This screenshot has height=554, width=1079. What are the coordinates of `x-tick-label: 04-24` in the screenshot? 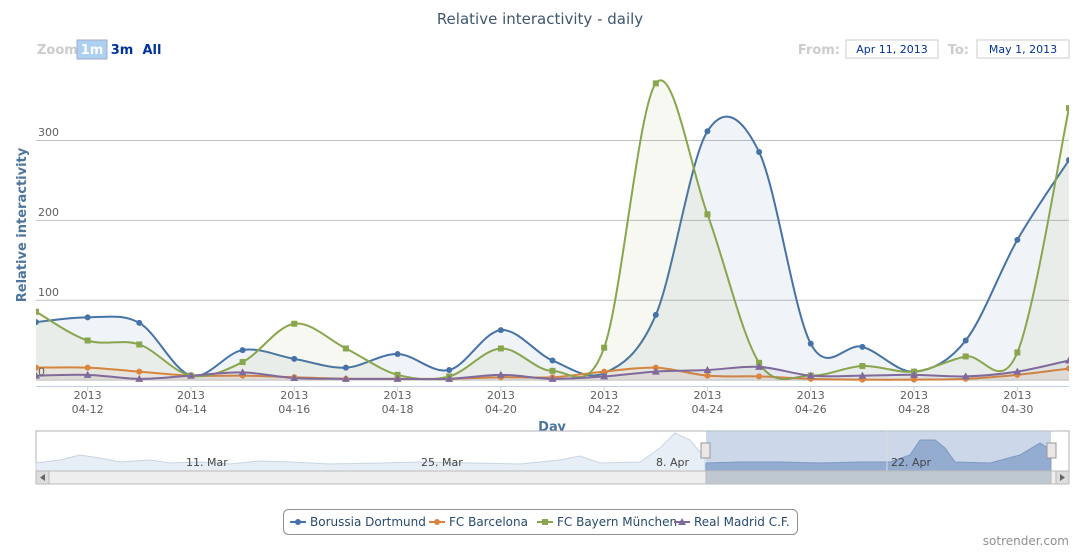 It's located at (707, 409).